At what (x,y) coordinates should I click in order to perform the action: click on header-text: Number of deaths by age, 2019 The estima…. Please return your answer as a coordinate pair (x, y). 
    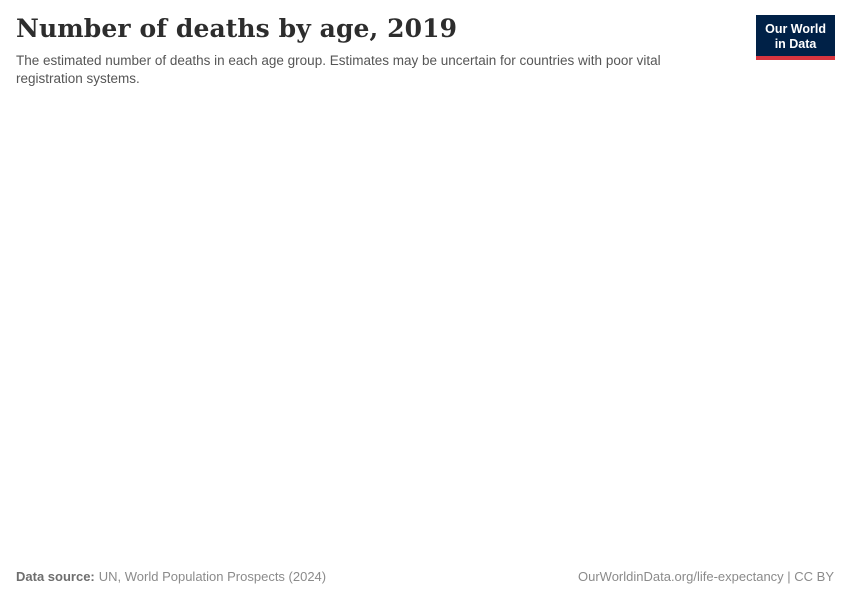
    Looking at the image, I should click on (378, 51).